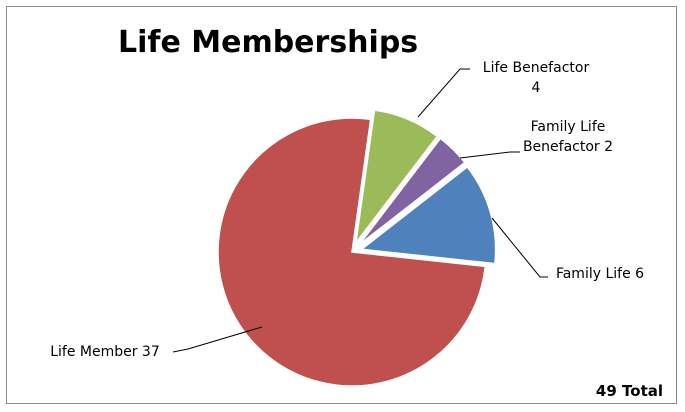  I want to click on slice-label-life-benefactor: Life Benefactor 4, so click(536, 78).